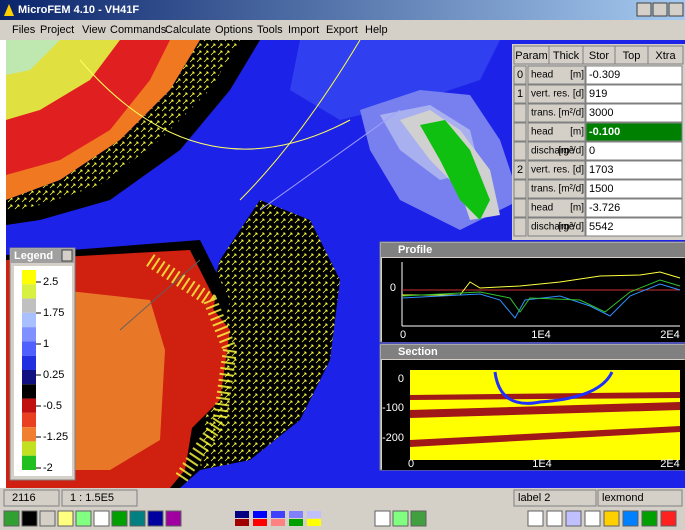  Describe the element at coordinates (598, 94) in the screenshot. I see `param-value: 919` at that location.